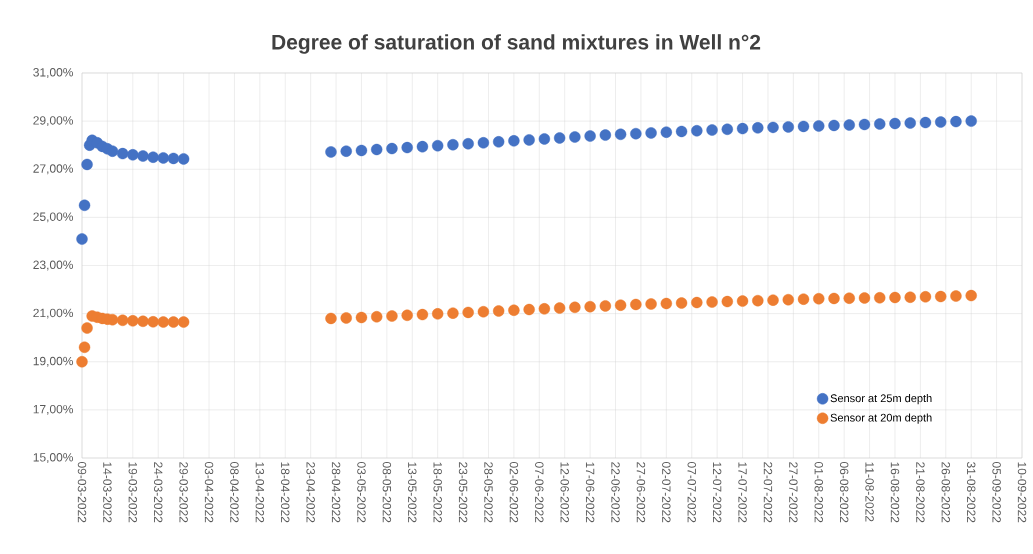 The height and width of the screenshot is (554, 1033). Describe the element at coordinates (158, 492) in the screenshot. I see `x-tick-label: 24-03-2022` at that location.